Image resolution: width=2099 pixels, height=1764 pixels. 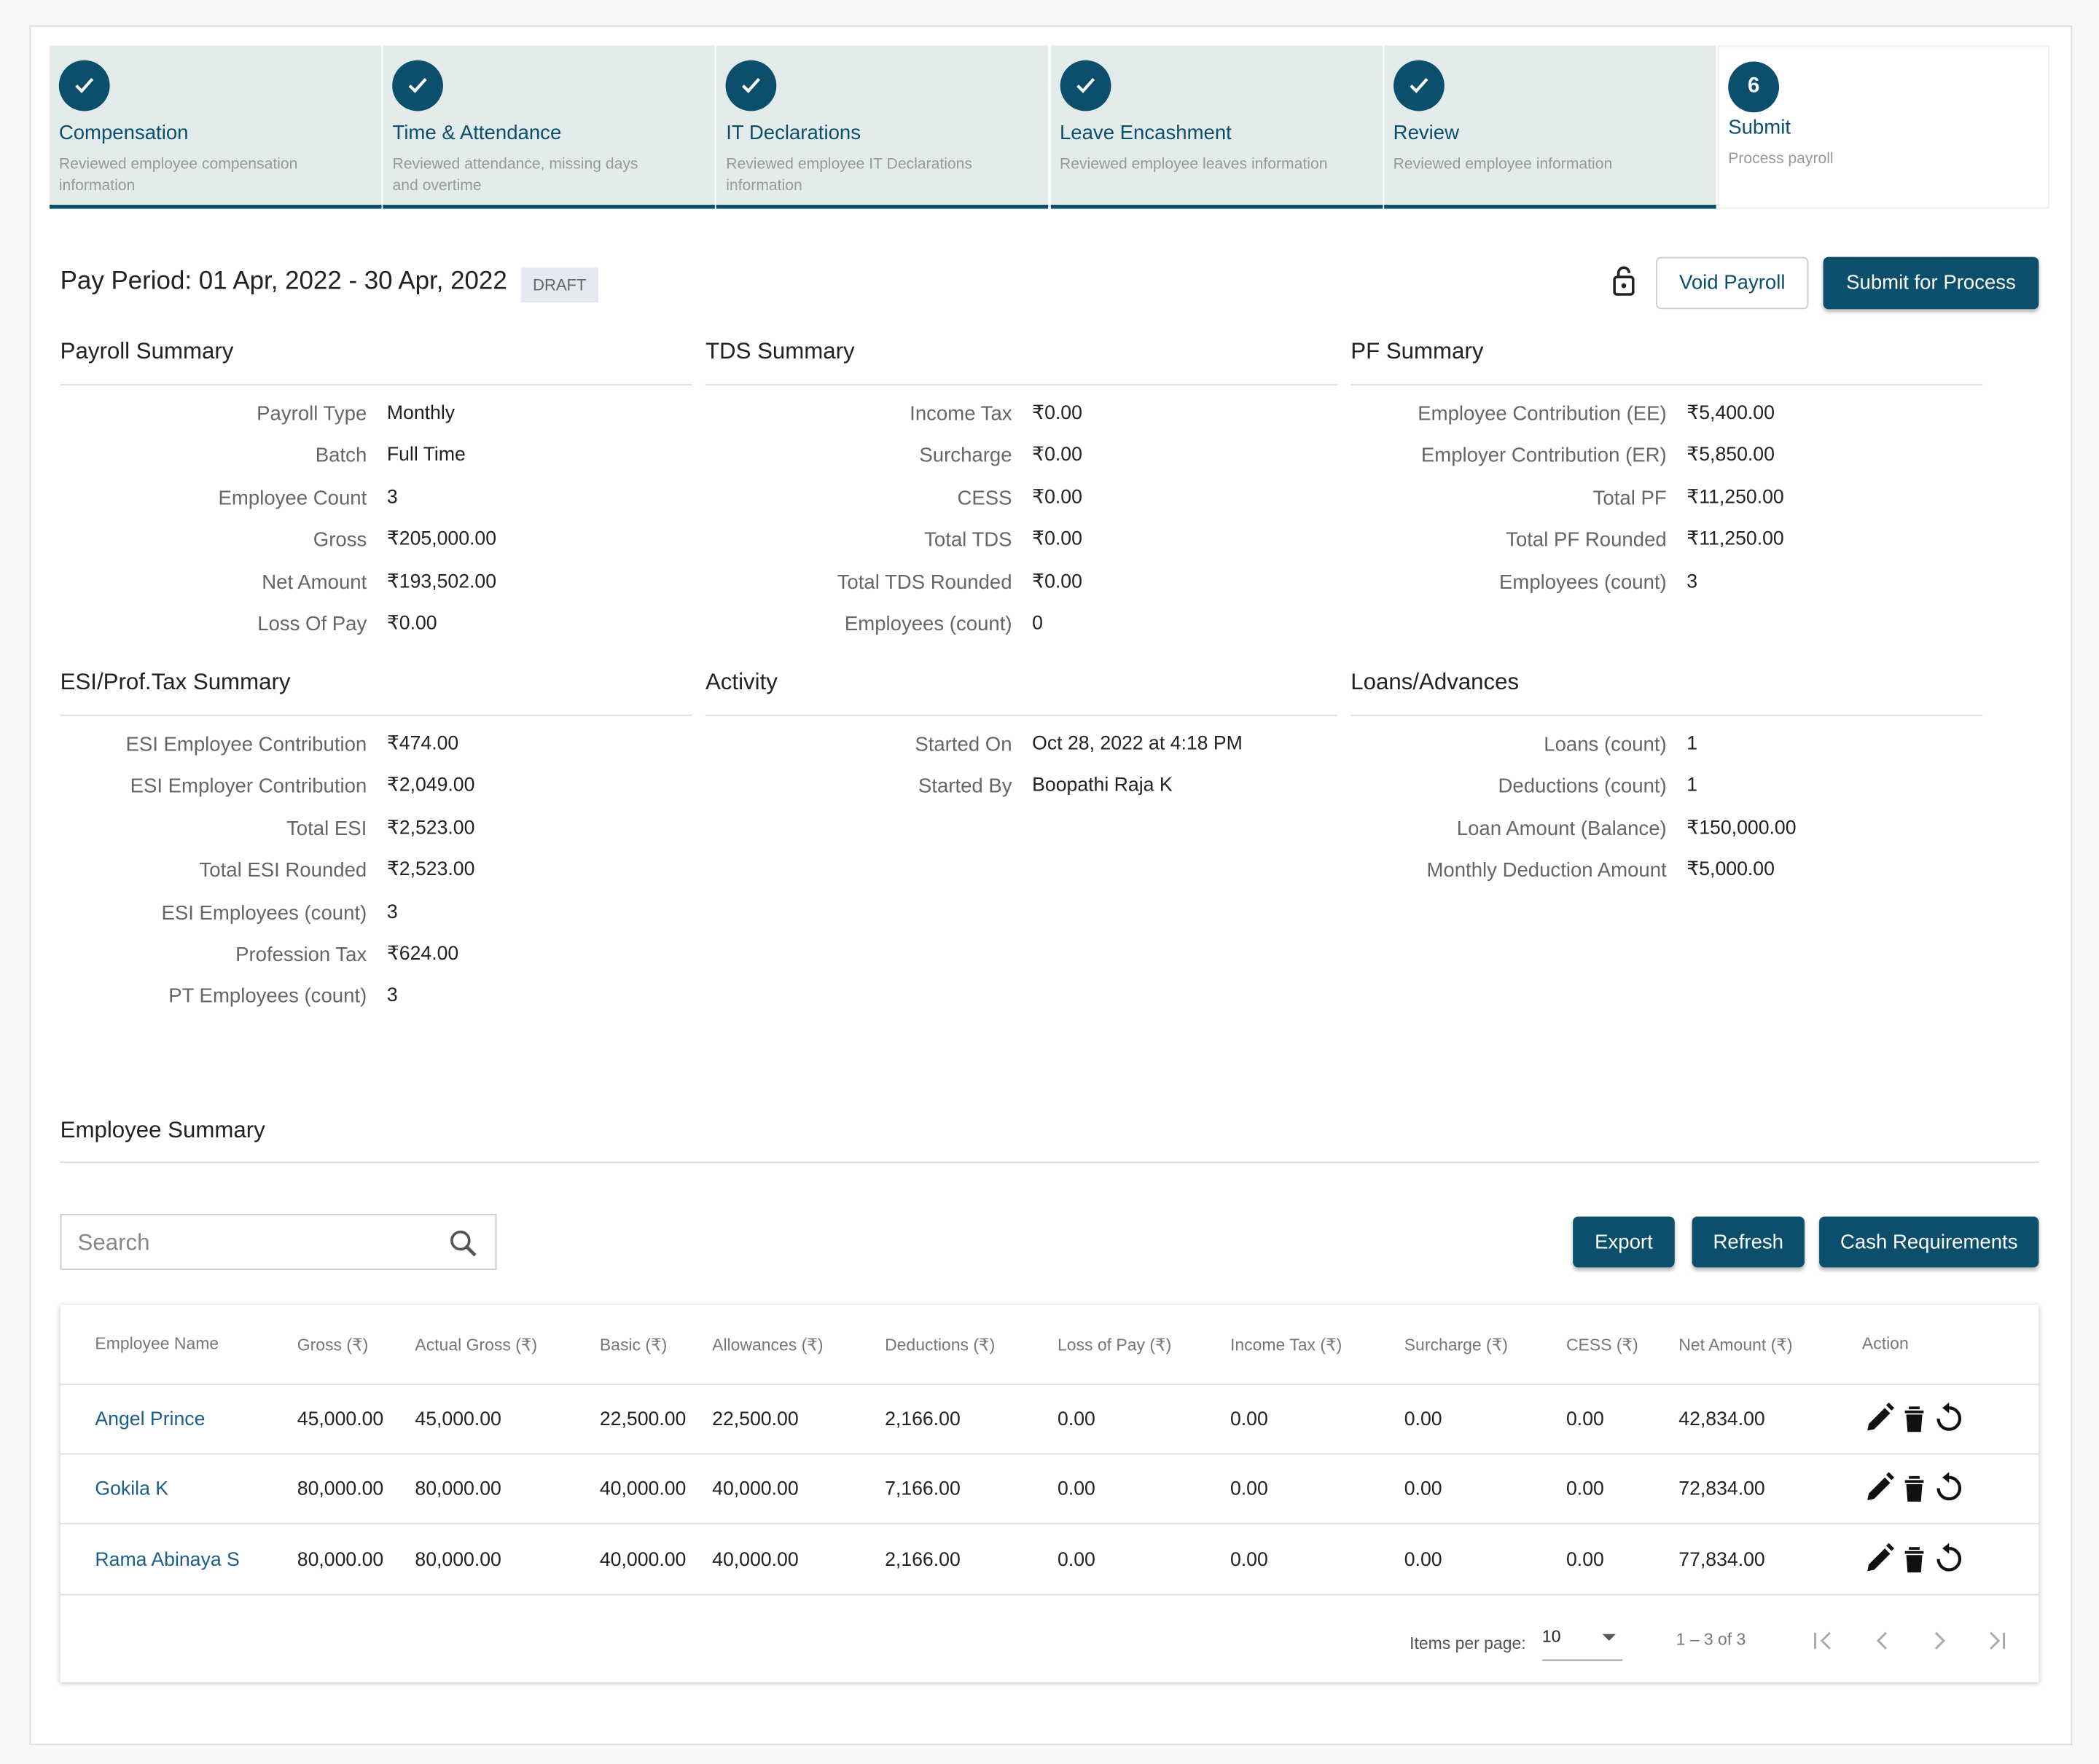 I want to click on last-page, so click(x=1998, y=1640).